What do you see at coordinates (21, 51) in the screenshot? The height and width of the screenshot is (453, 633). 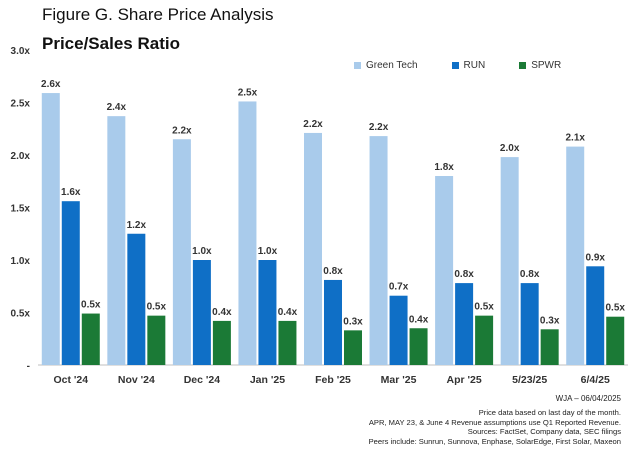 I see `y-tick-label: 3.0x` at bounding box center [21, 51].